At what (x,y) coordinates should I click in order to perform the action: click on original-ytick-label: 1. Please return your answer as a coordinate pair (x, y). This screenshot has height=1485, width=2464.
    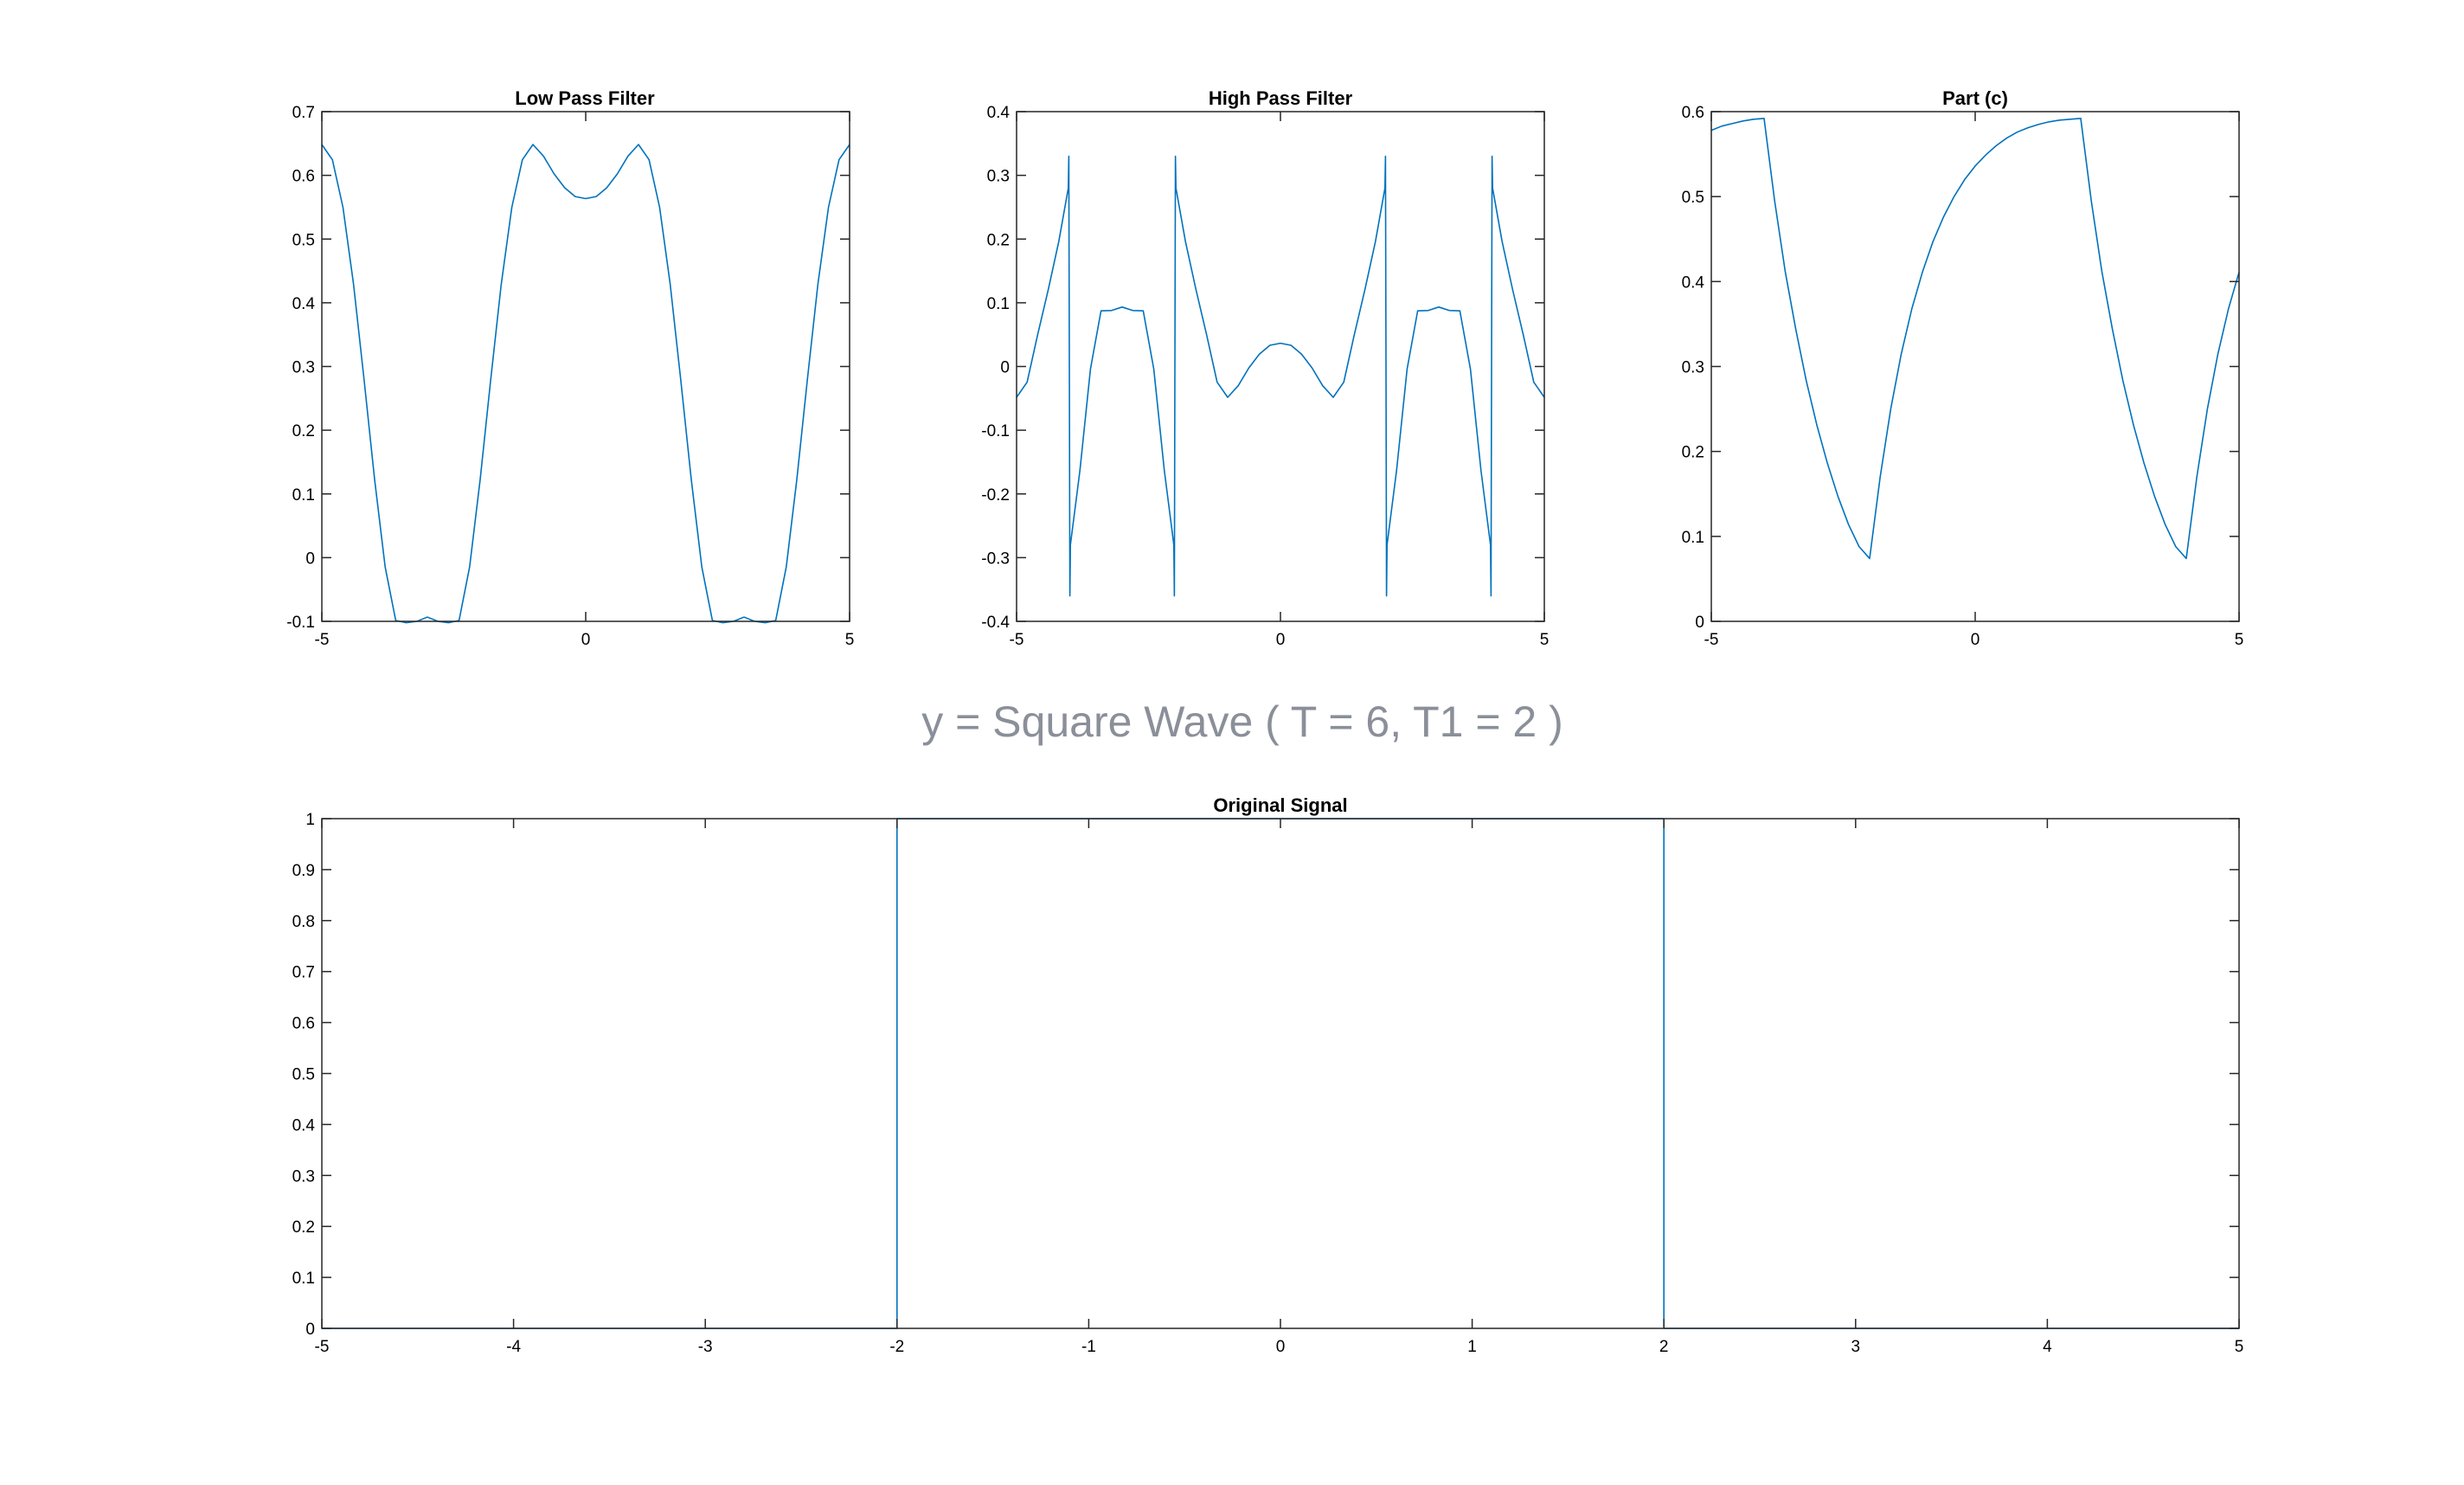
    Looking at the image, I should click on (310, 820).